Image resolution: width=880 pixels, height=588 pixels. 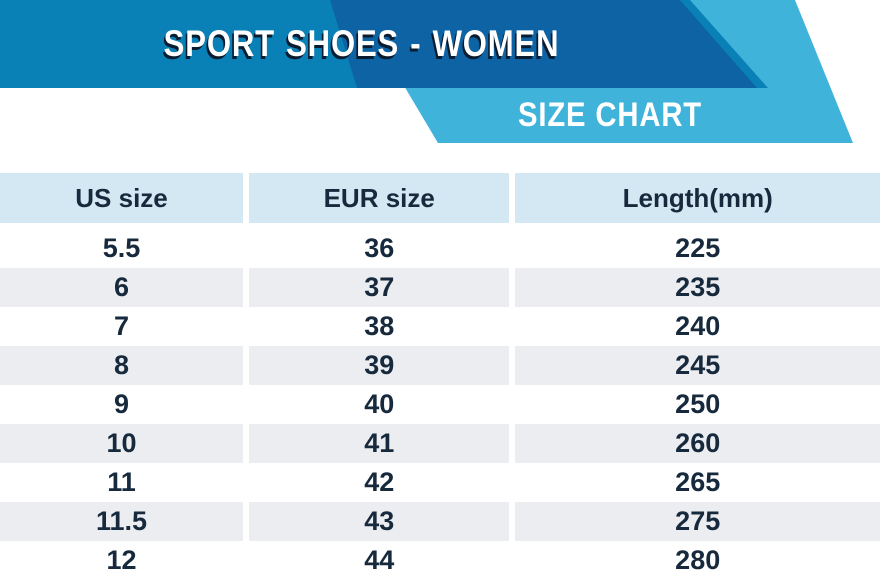 What do you see at coordinates (122, 560) in the screenshot?
I see `table-cell-us: 12` at bounding box center [122, 560].